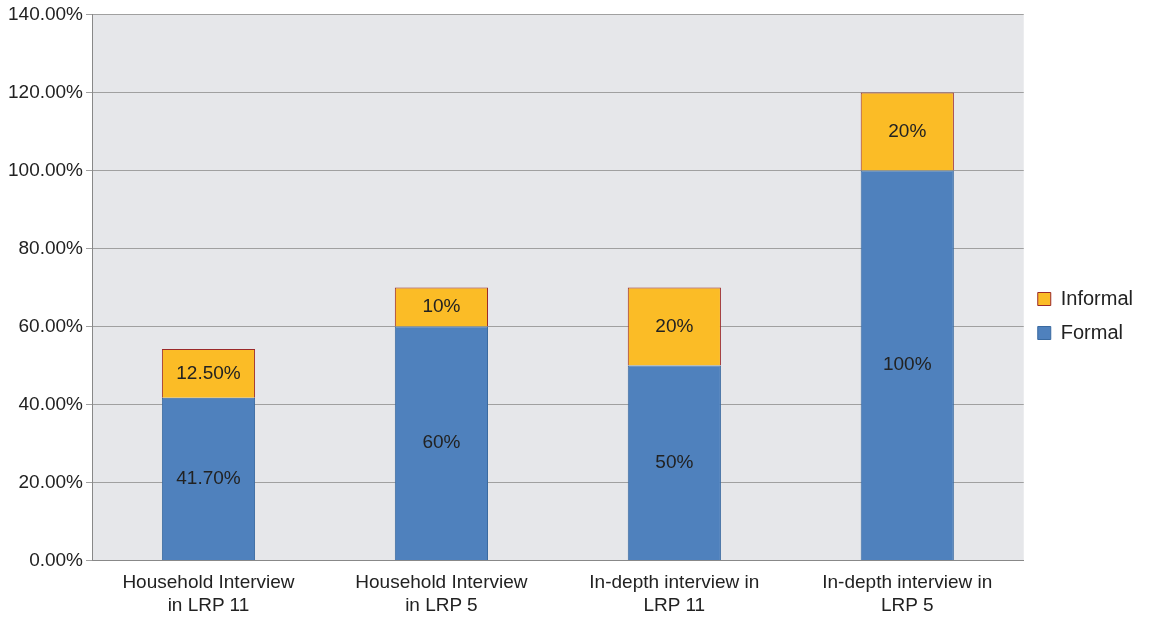 The image size is (1153, 625). I want to click on legend-label: Informal, so click(1096, 297).